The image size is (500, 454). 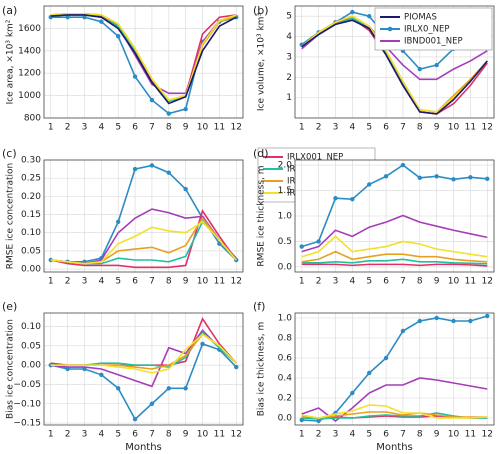 I want to click on y-tick-label: 2, so click(x=289, y=78).